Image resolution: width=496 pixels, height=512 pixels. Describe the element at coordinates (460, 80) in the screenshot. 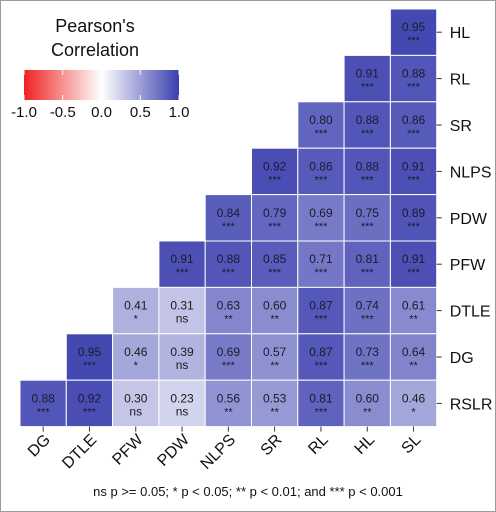

I see `y-label-rl: RL` at that location.